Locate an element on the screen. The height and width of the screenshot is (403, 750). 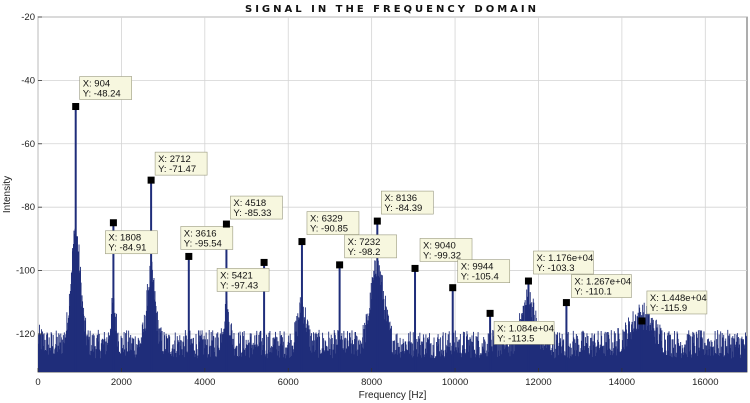
data-tip-x: X: 7232 is located at coordinates (364, 242).